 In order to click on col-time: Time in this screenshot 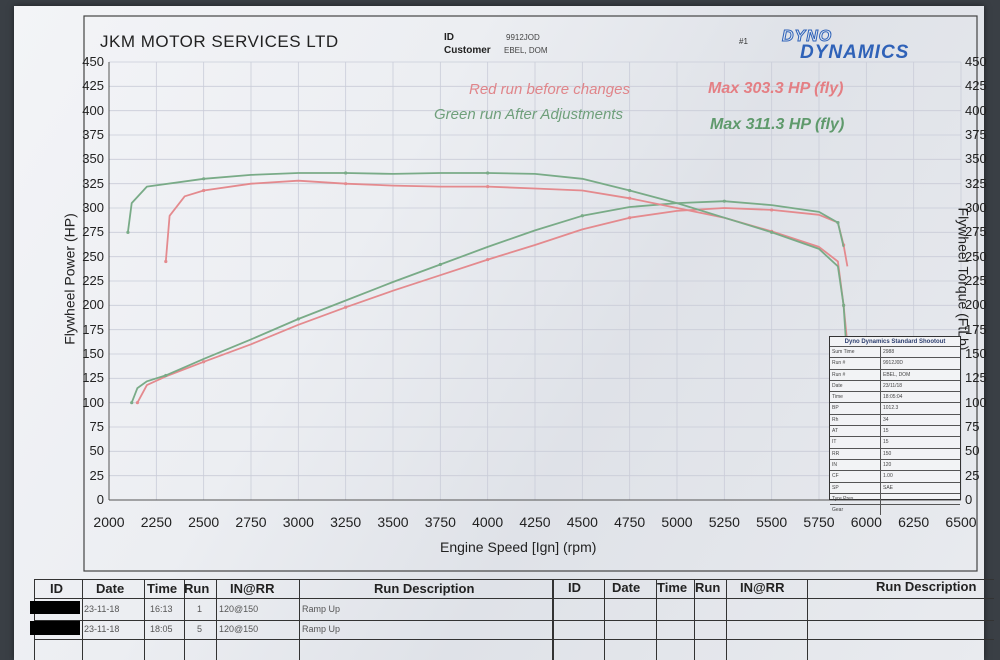, I will do `click(162, 588)`.